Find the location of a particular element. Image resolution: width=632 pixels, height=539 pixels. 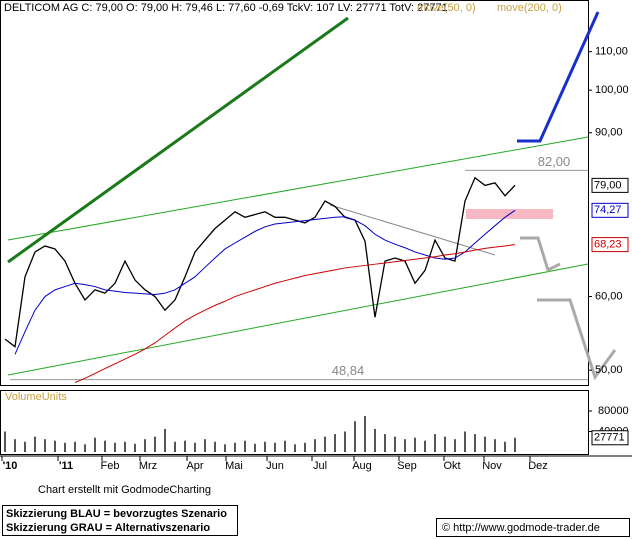

x-tick-label: Mai is located at coordinates (234, 466).